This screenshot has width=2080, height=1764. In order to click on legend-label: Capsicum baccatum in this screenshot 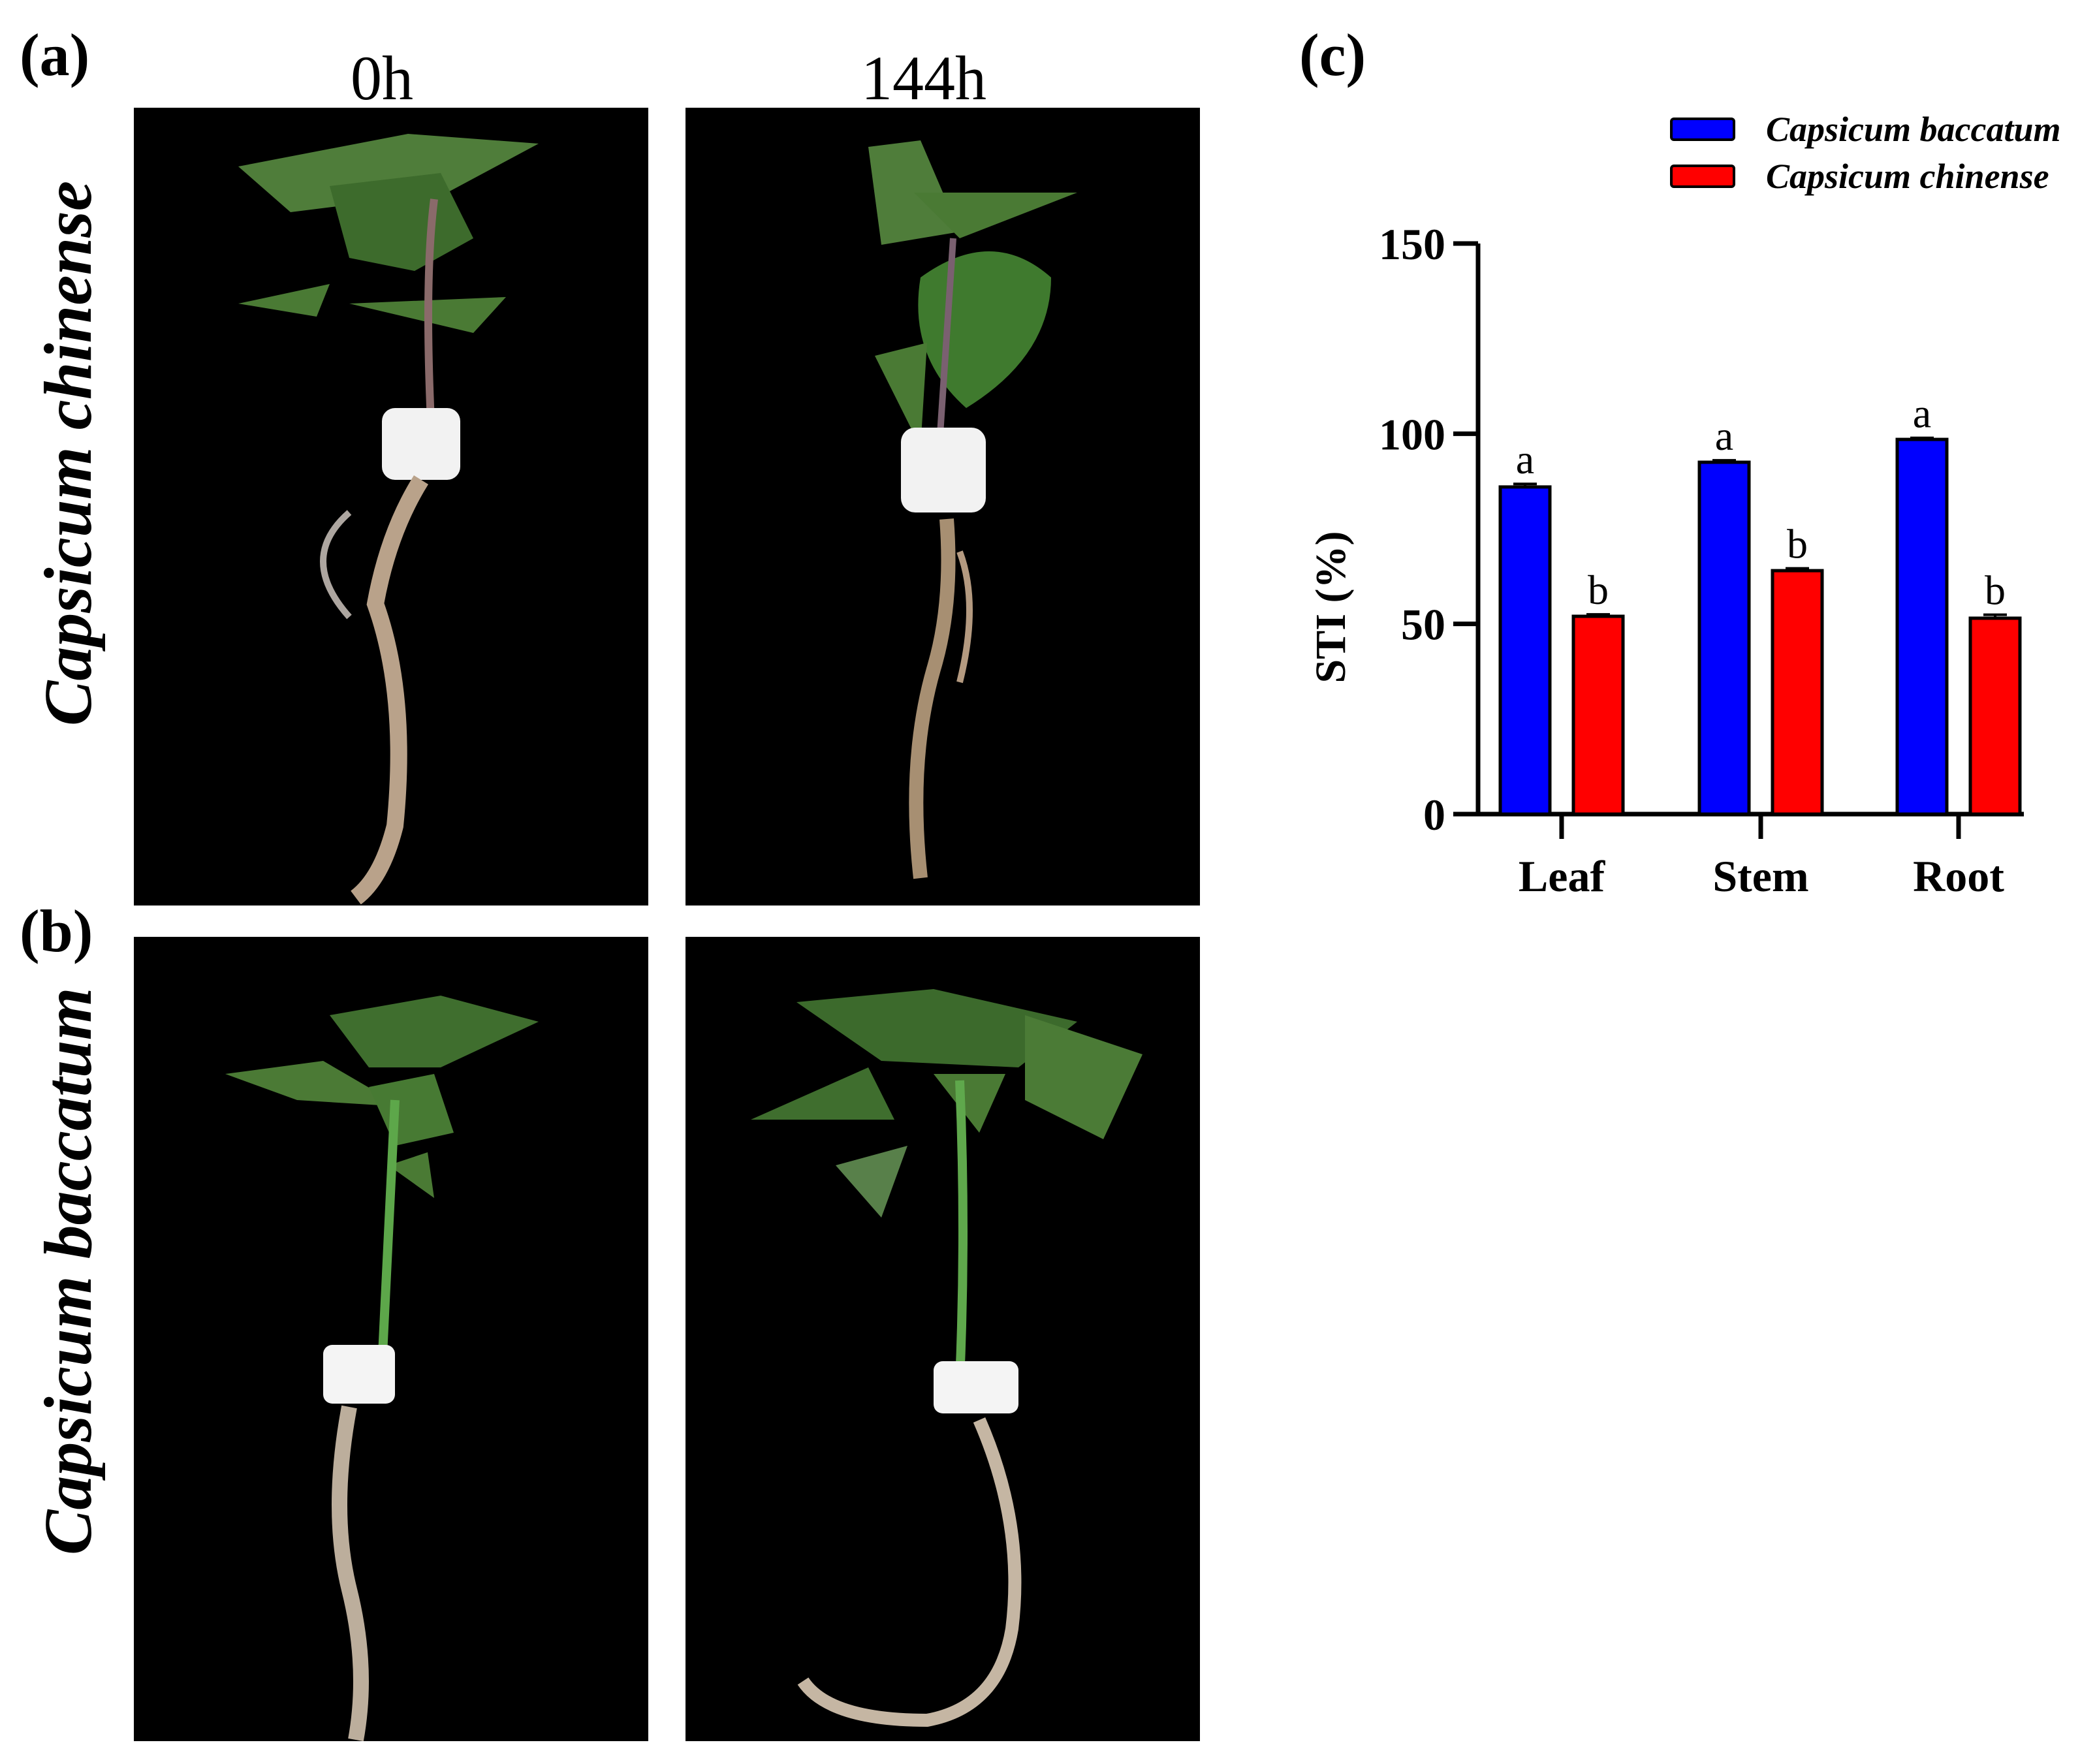, I will do `click(1914, 129)`.